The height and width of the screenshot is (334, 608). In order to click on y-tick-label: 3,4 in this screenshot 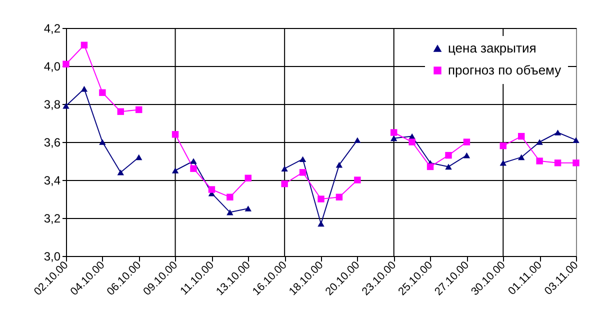, I will do `click(52, 181)`.